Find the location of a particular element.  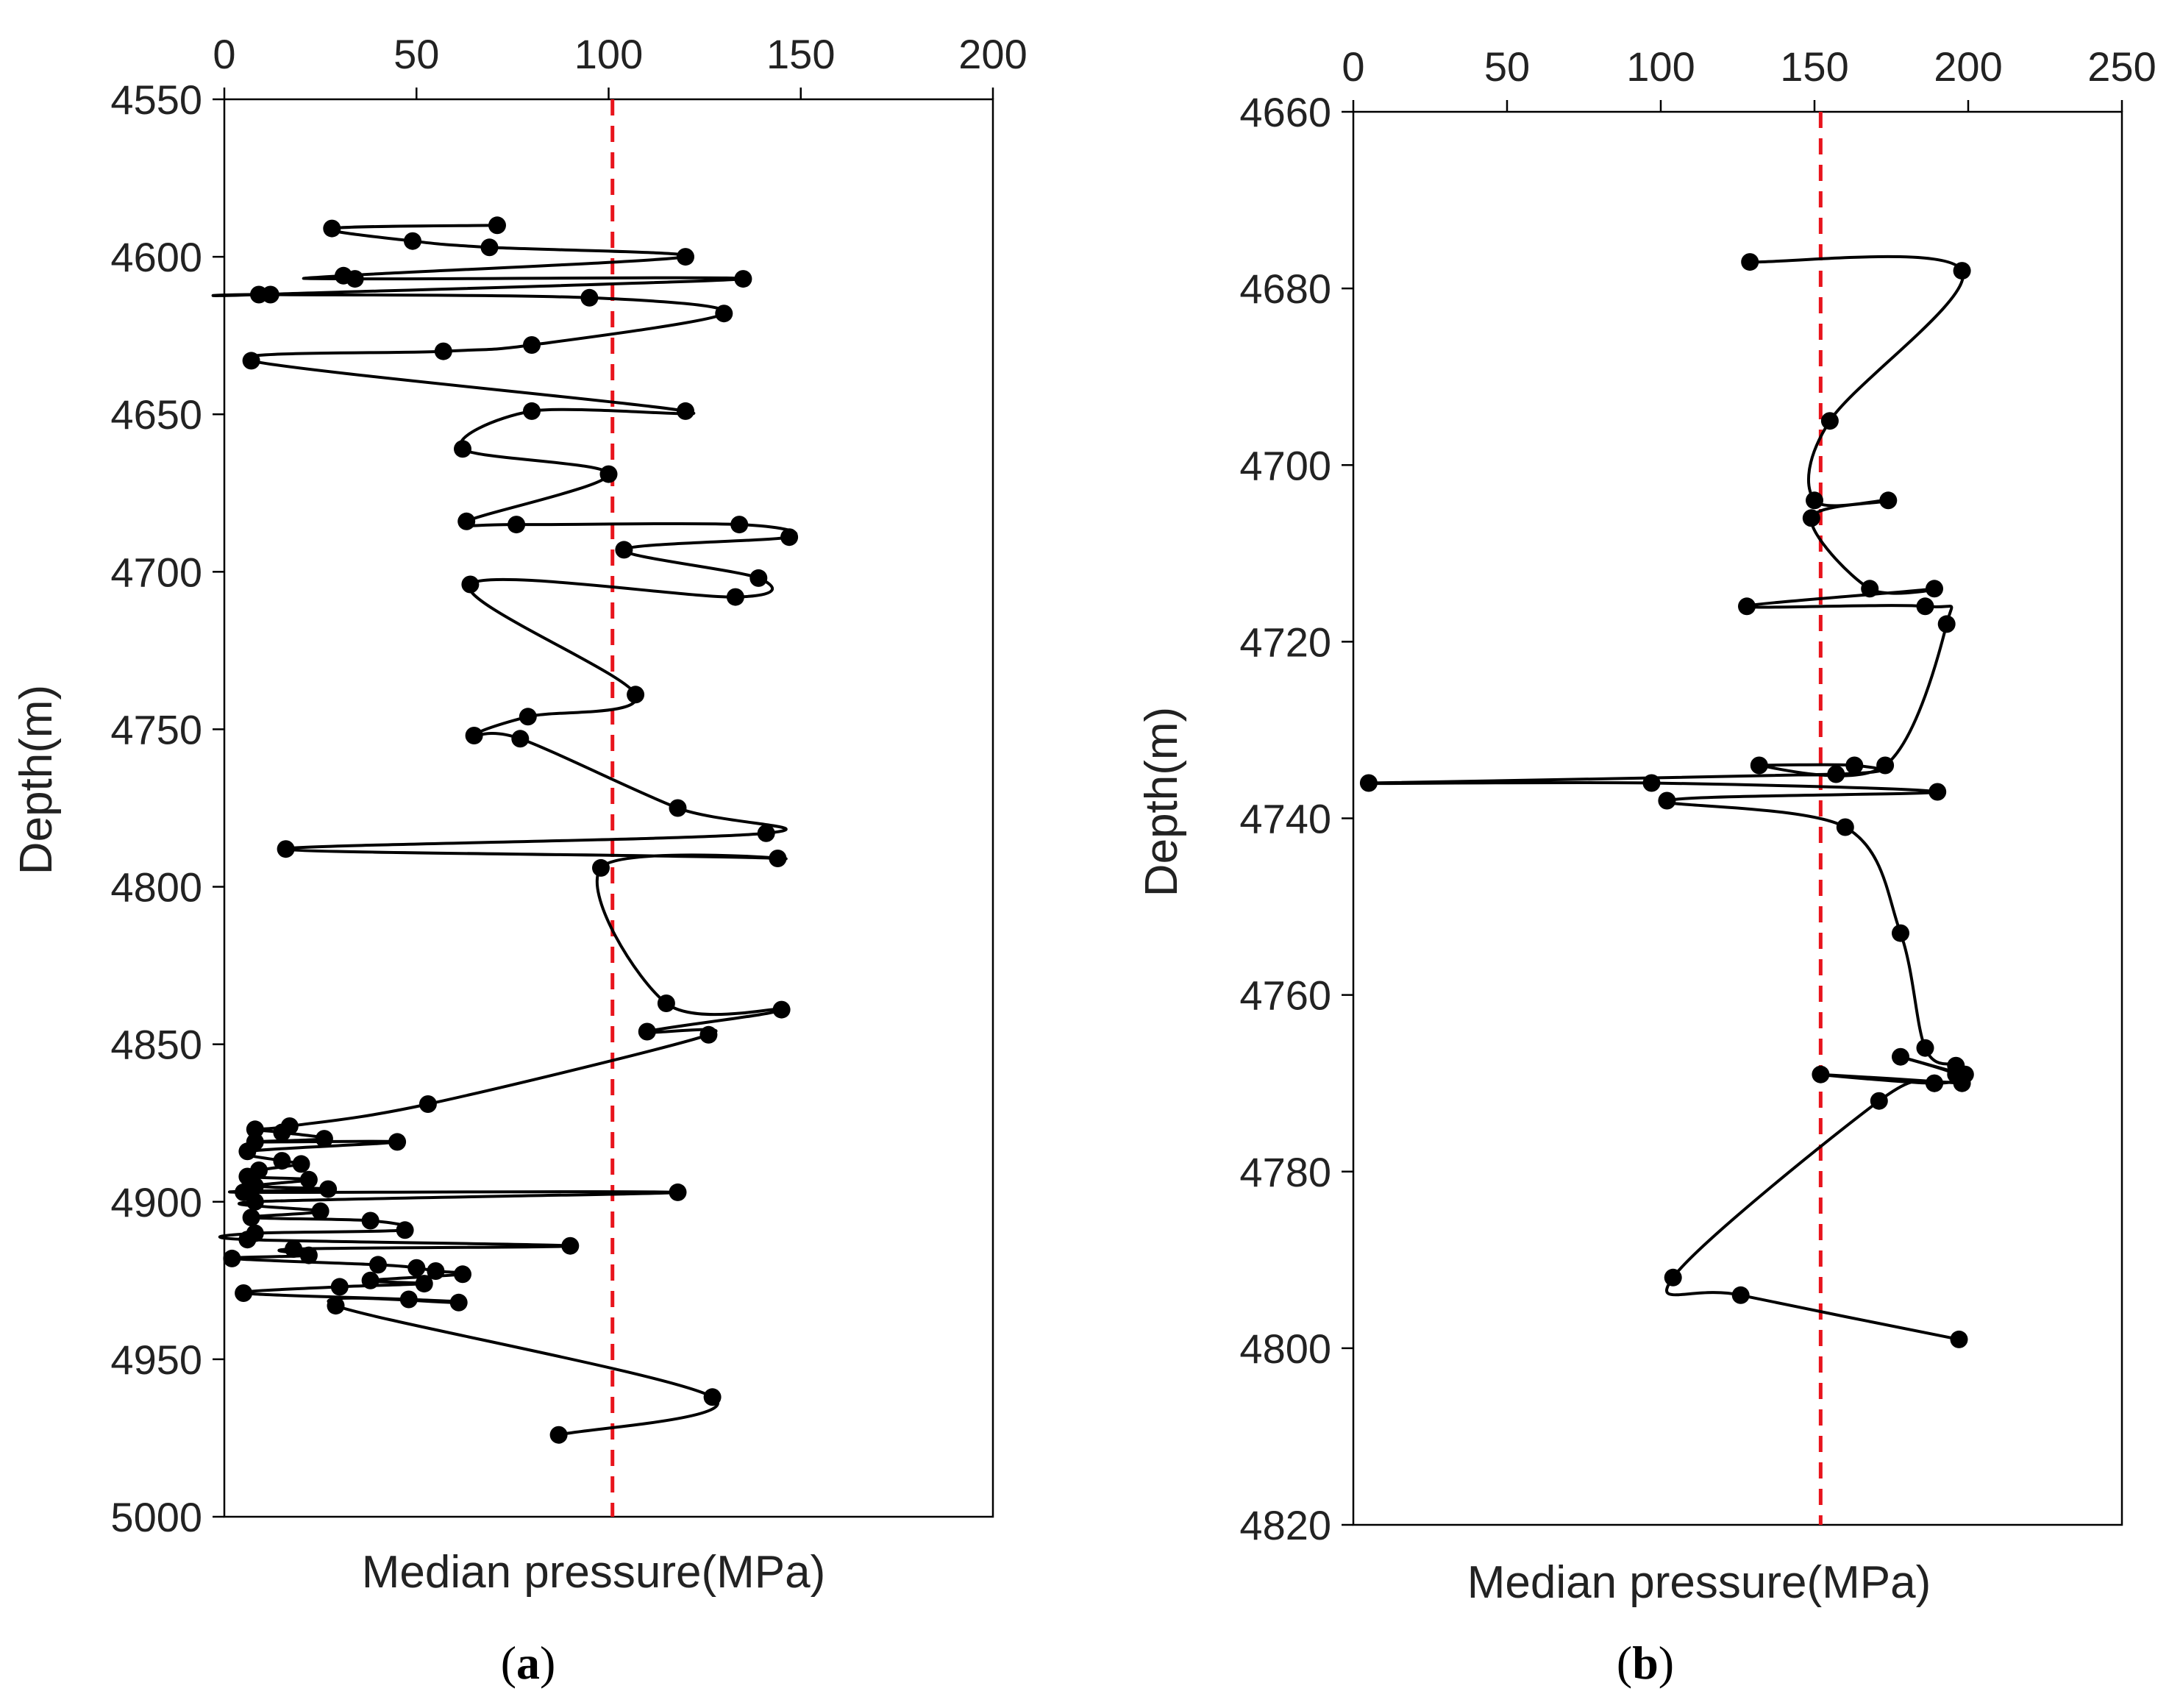

x-tick-label-a: 0 is located at coordinates (224, 54).